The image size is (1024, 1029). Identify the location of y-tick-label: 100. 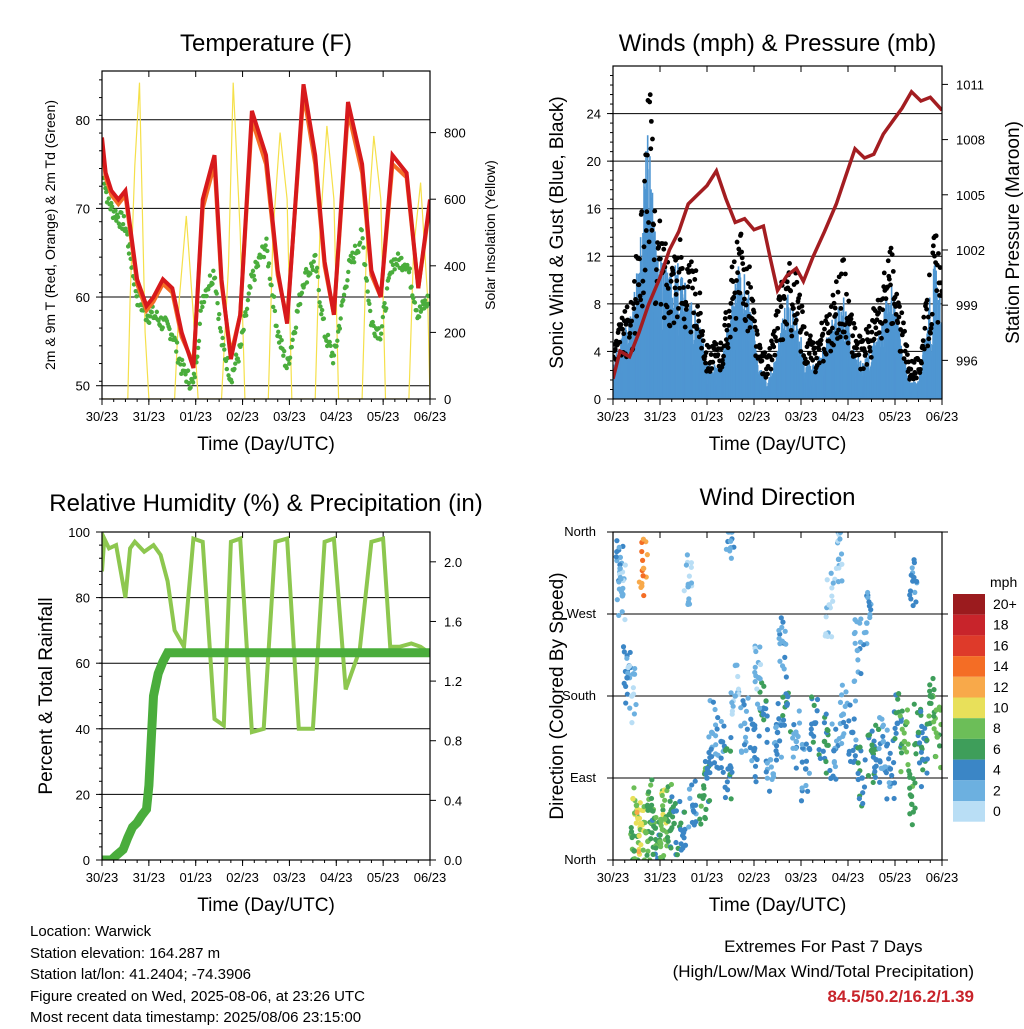
(79, 532).